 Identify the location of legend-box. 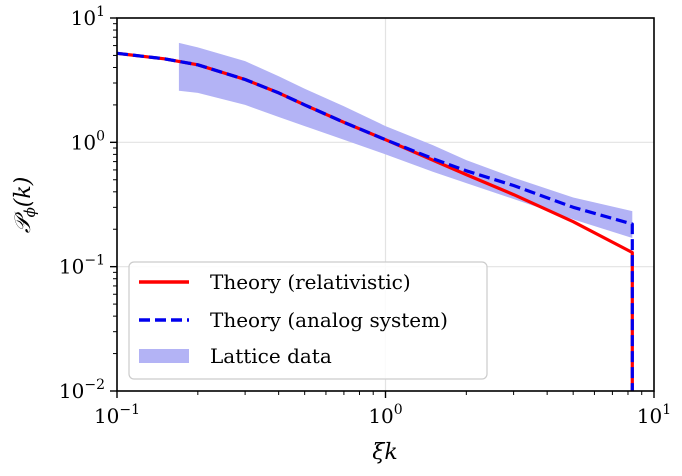
(308, 320).